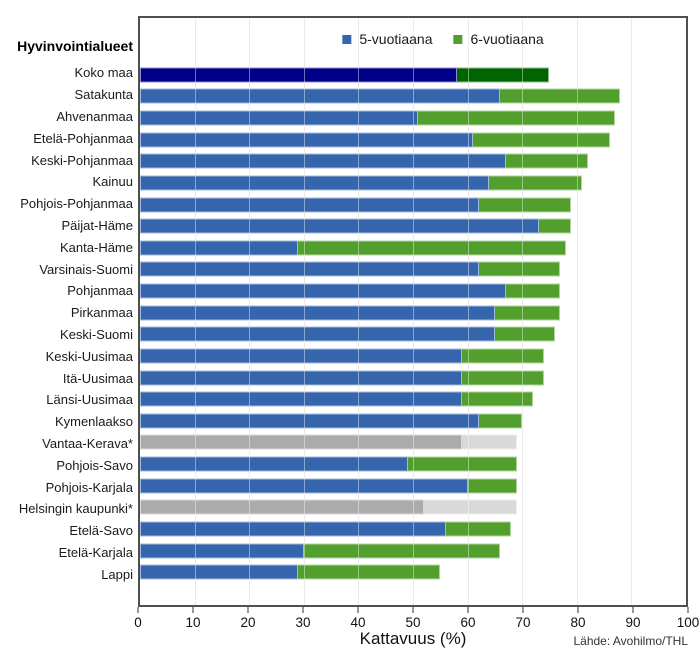  I want to click on category-label: Koko maa, so click(103, 73).